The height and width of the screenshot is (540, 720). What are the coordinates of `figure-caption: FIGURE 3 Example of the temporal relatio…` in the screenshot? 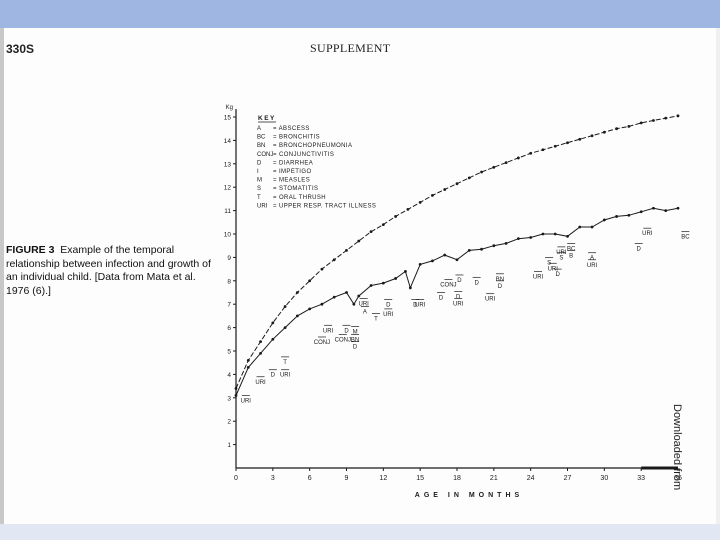 It's located at (109, 271).